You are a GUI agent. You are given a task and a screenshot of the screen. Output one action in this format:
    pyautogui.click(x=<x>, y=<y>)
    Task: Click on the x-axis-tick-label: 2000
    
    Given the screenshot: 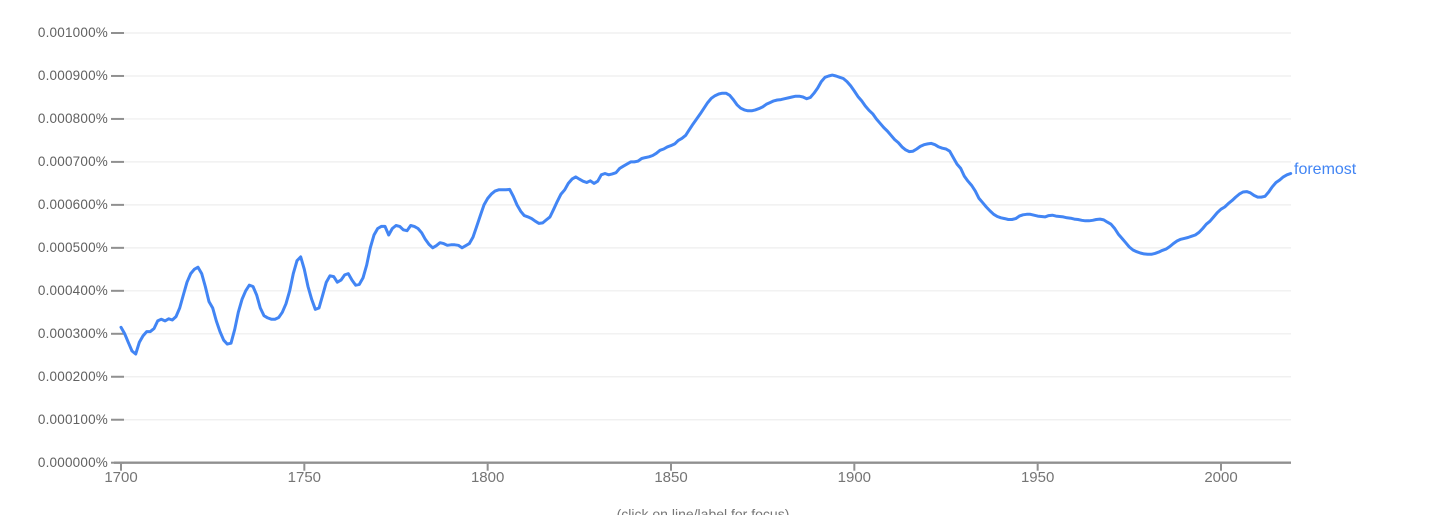 What is the action you would take?
    pyautogui.click(x=1221, y=477)
    